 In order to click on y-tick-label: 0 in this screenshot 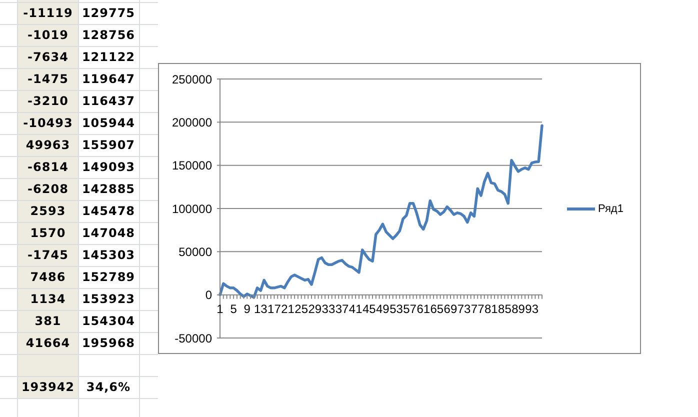, I will do `click(208, 295)`.